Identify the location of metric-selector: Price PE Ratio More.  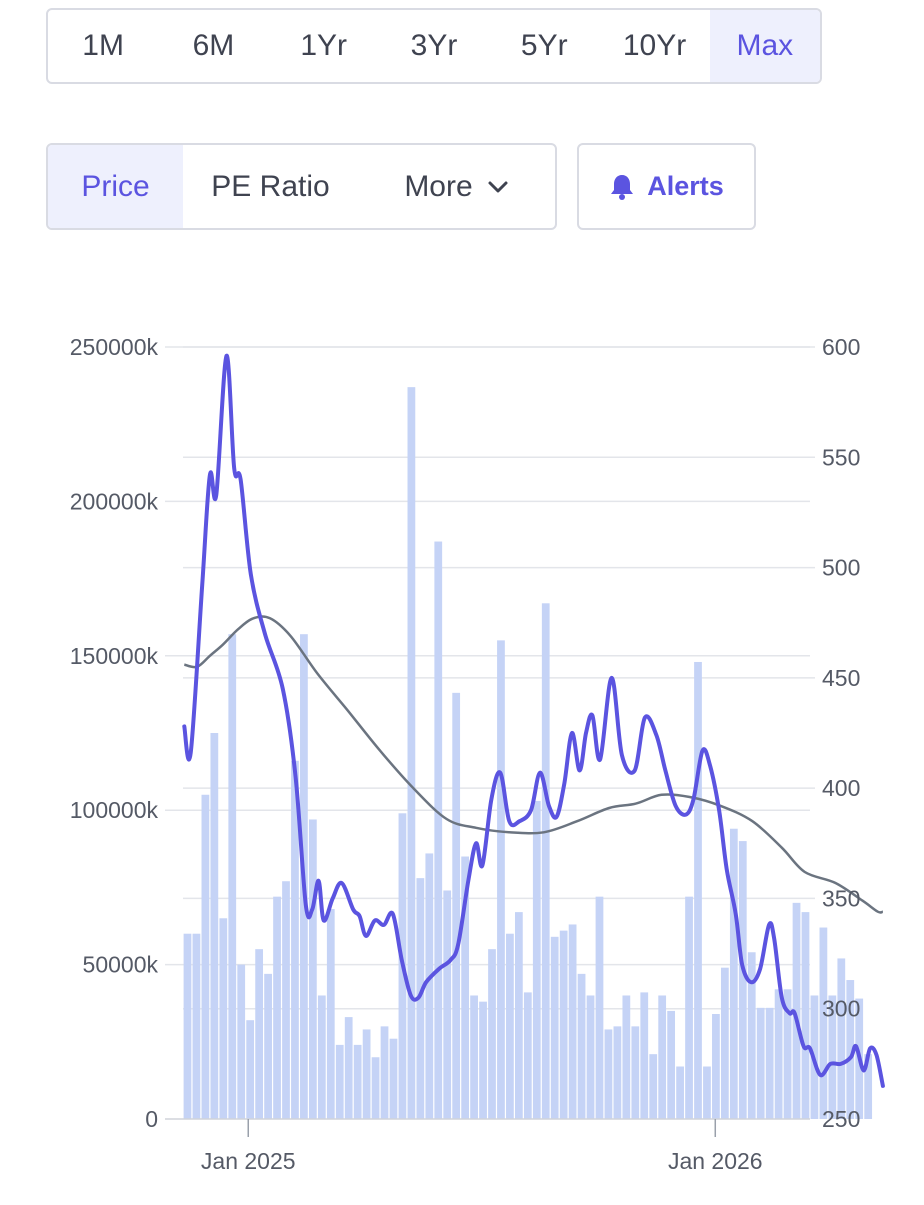
(301, 186).